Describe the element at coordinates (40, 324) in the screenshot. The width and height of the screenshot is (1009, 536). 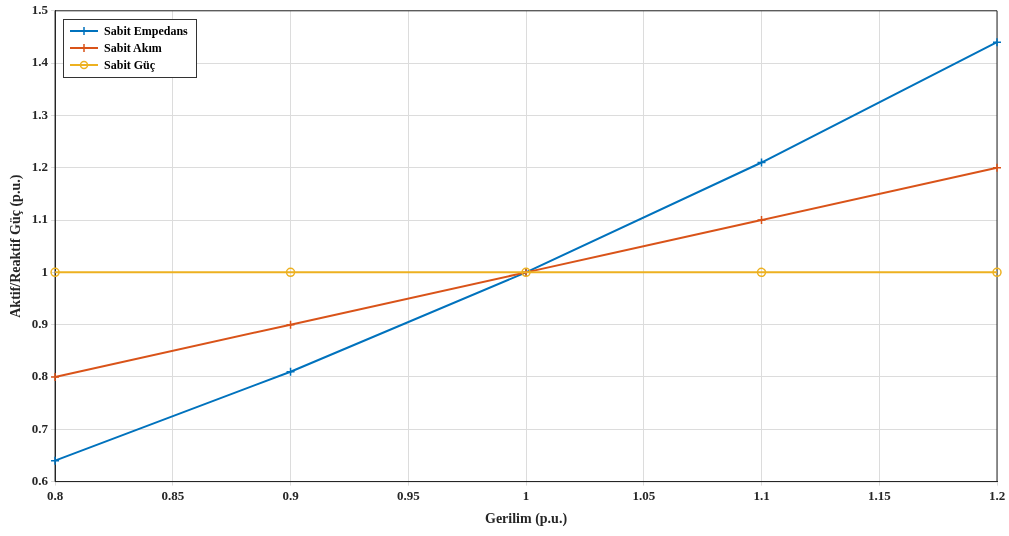
I see `y-tick-label: 0.9` at that location.